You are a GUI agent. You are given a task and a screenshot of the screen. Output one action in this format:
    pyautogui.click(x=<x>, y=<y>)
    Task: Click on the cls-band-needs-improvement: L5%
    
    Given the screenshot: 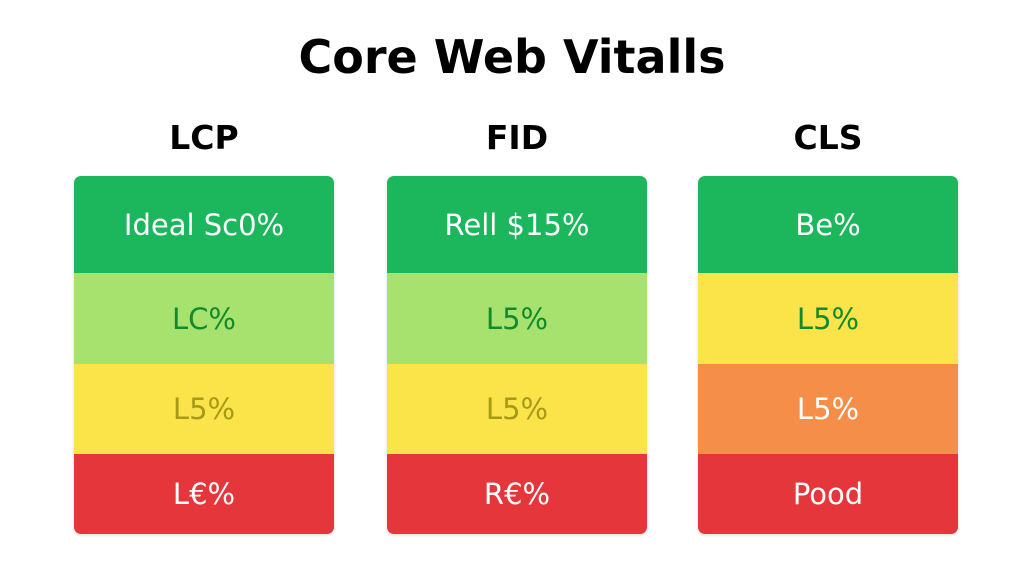 What is the action you would take?
    pyautogui.click(x=828, y=409)
    